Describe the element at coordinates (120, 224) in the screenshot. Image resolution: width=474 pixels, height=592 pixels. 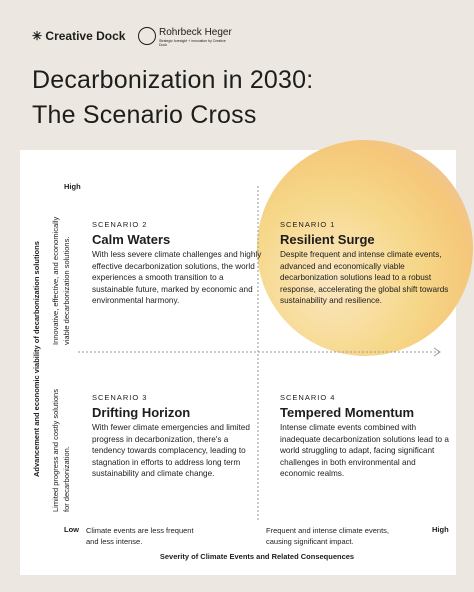
I see `scenario-label: SCENARIO 2` at that location.